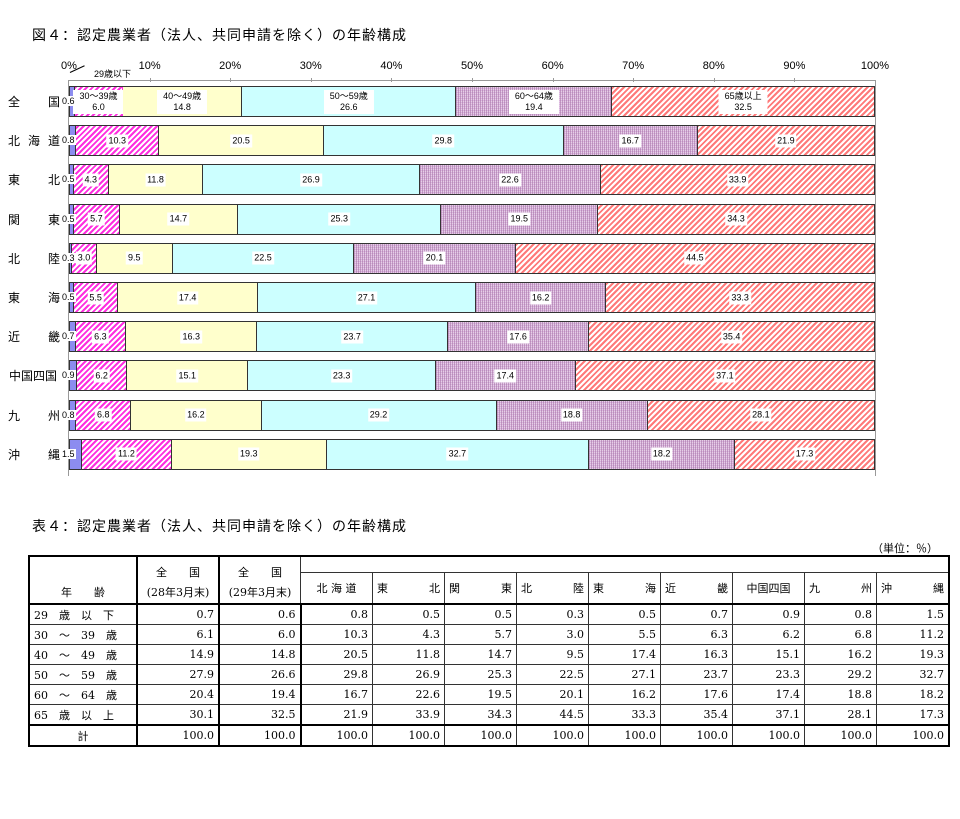  I want to click on bar-segment: 6.8, so click(104, 415).